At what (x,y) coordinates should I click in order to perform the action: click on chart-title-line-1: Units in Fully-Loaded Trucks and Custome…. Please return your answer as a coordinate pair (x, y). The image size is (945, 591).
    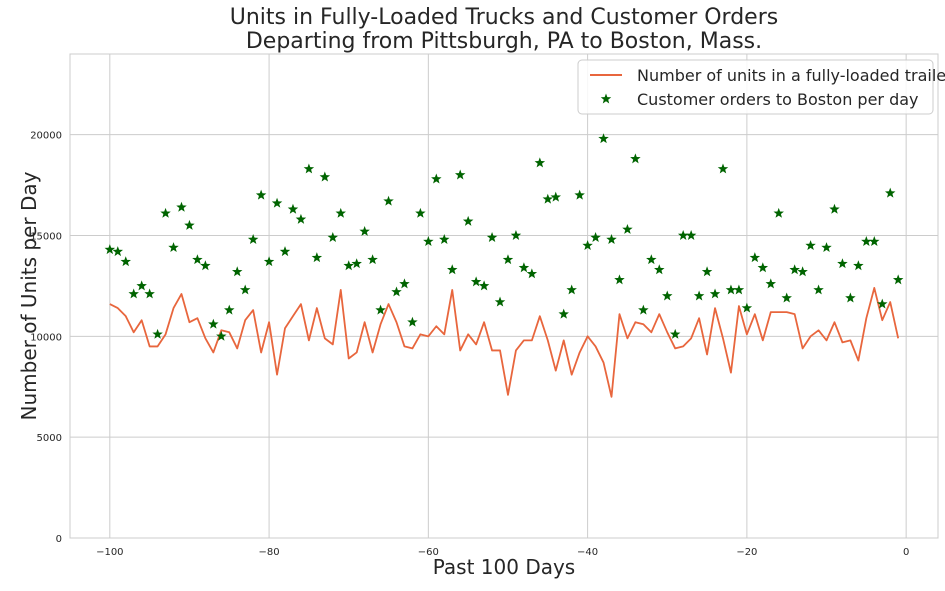
    Looking at the image, I should click on (504, 17).